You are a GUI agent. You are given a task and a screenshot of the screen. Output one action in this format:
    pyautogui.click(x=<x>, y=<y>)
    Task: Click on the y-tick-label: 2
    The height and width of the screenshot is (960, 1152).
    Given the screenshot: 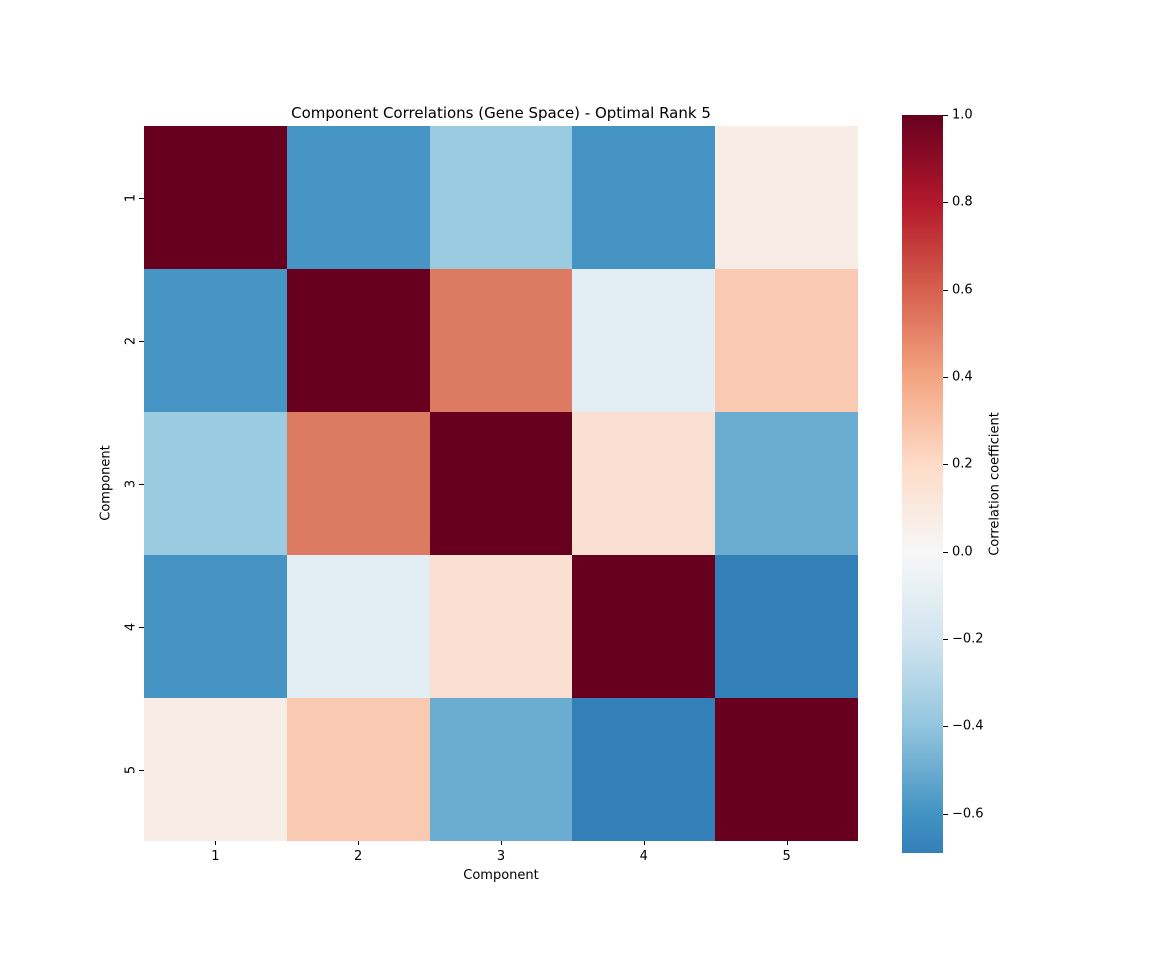 What is the action you would take?
    pyautogui.click(x=131, y=340)
    